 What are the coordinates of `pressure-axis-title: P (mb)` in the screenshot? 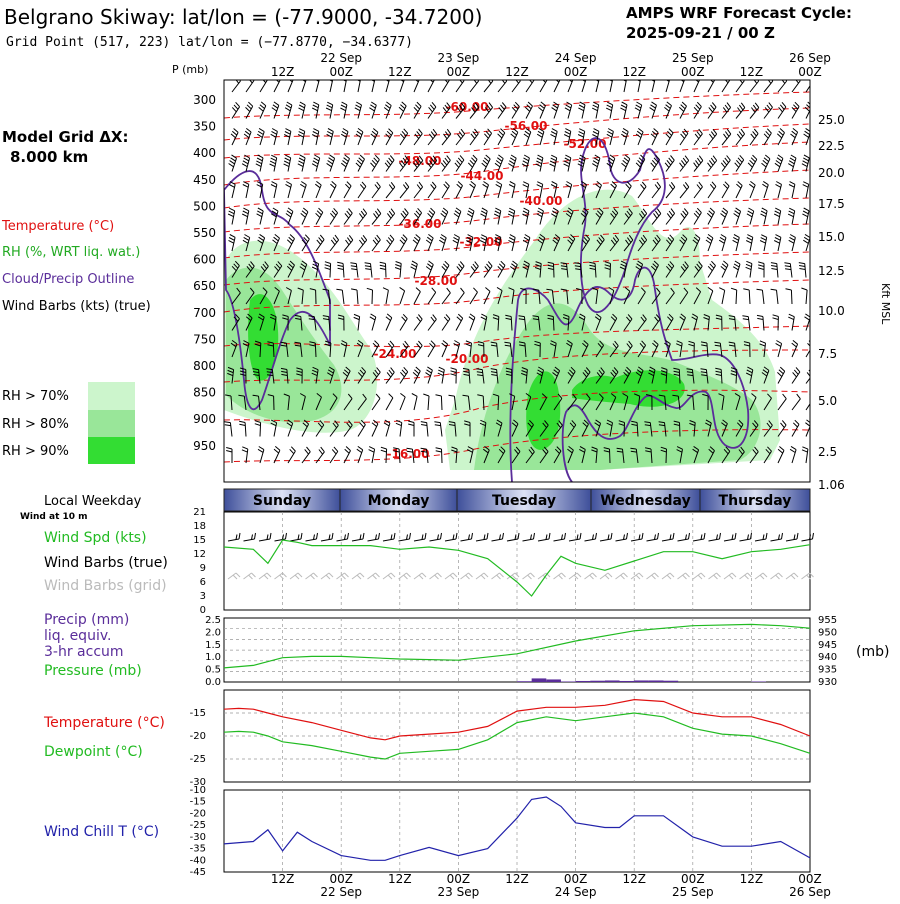 It's located at (190, 69).